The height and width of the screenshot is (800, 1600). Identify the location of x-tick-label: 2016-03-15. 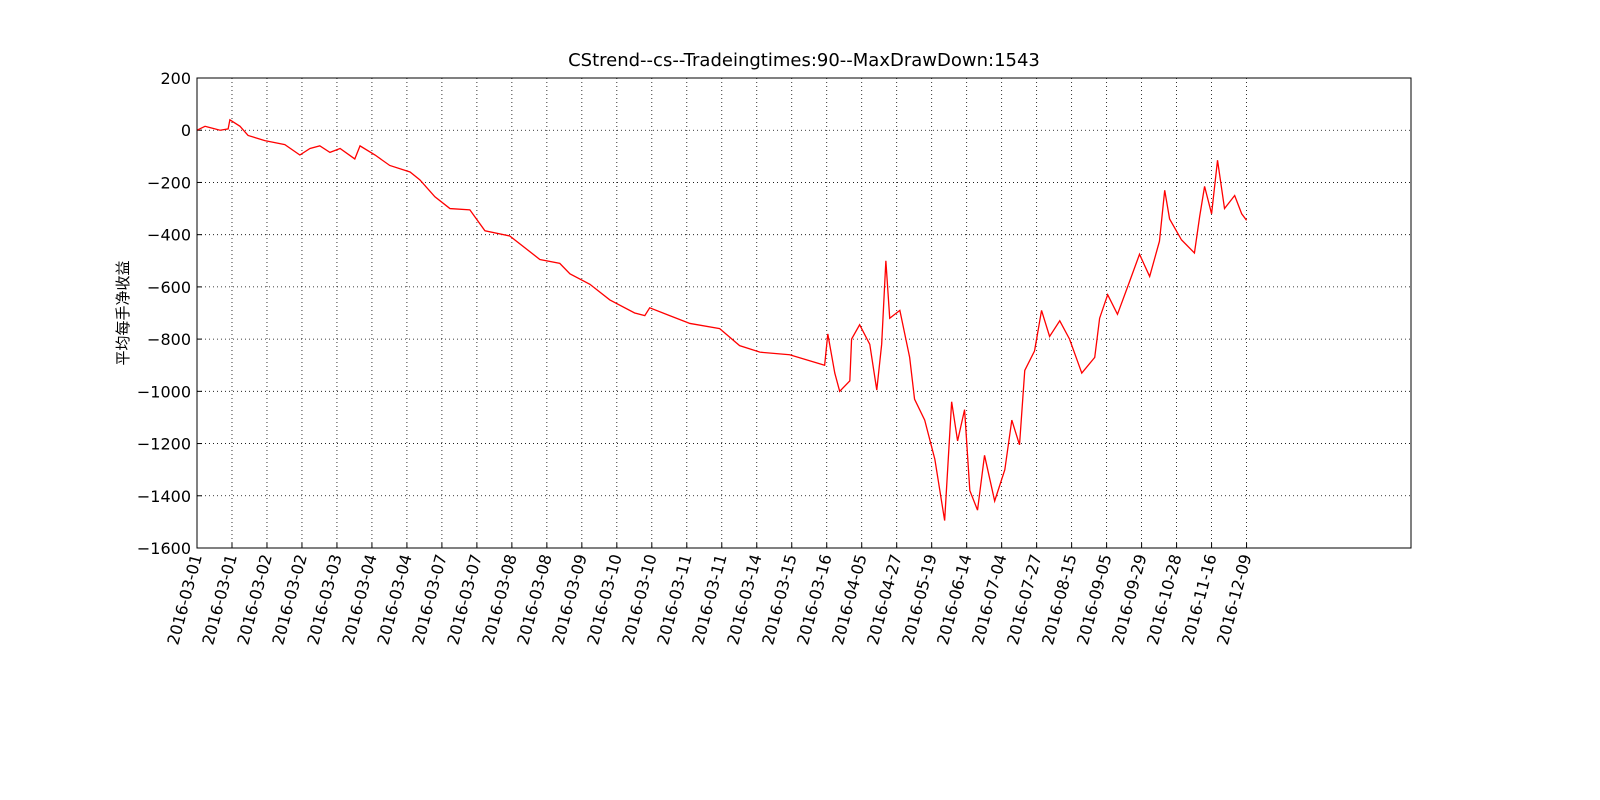
(779, 599).